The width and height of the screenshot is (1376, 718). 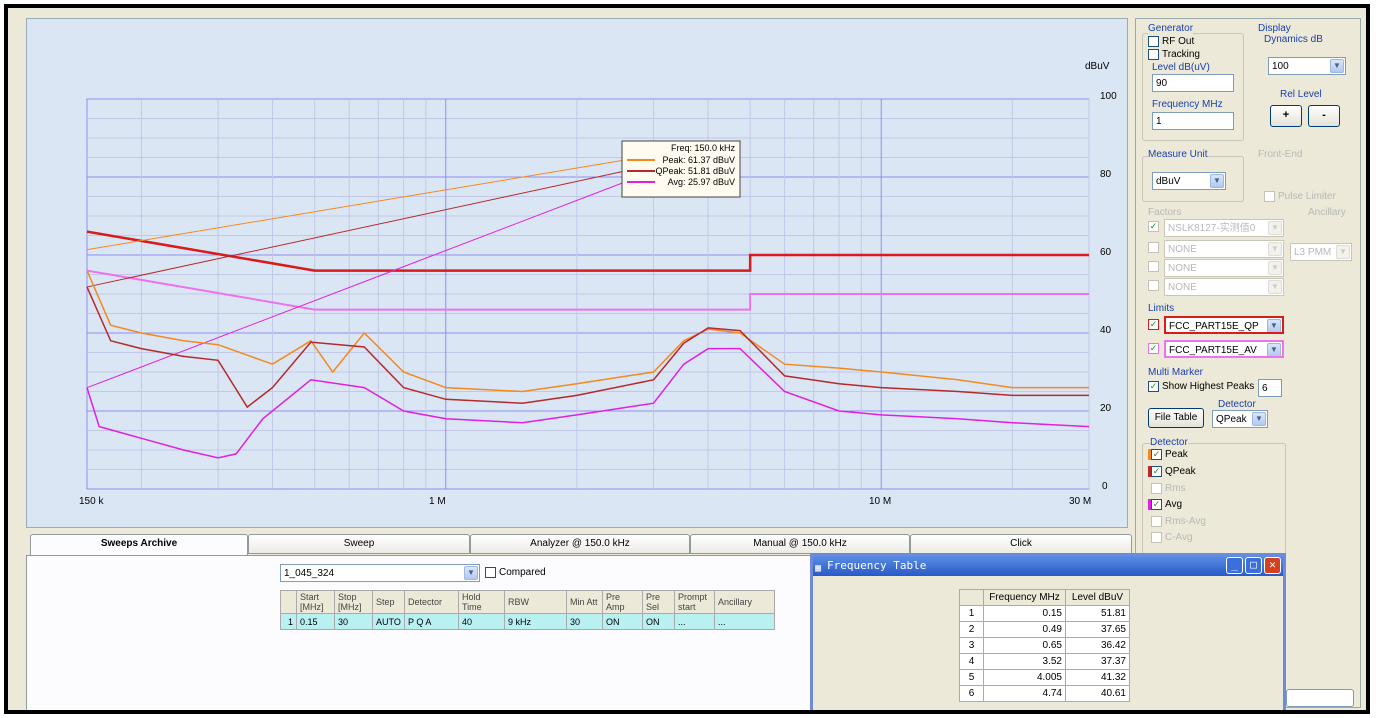 What do you see at coordinates (1174, 54) in the screenshot?
I see `tracking-checkbox: Tracking` at bounding box center [1174, 54].